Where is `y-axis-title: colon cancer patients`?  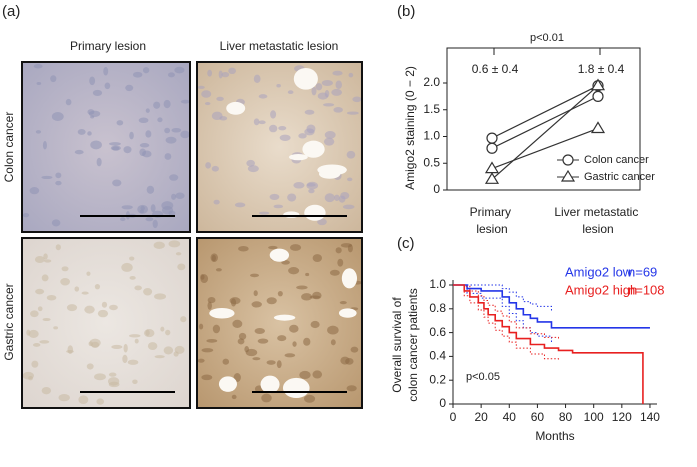 y-axis-title: colon cancer patients is located at coordinates (413, 344).